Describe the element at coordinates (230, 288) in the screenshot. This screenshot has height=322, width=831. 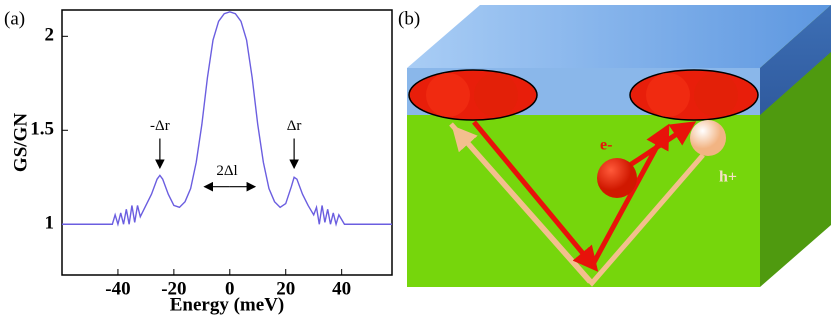
I see `x-tick-label: 0` at that location.